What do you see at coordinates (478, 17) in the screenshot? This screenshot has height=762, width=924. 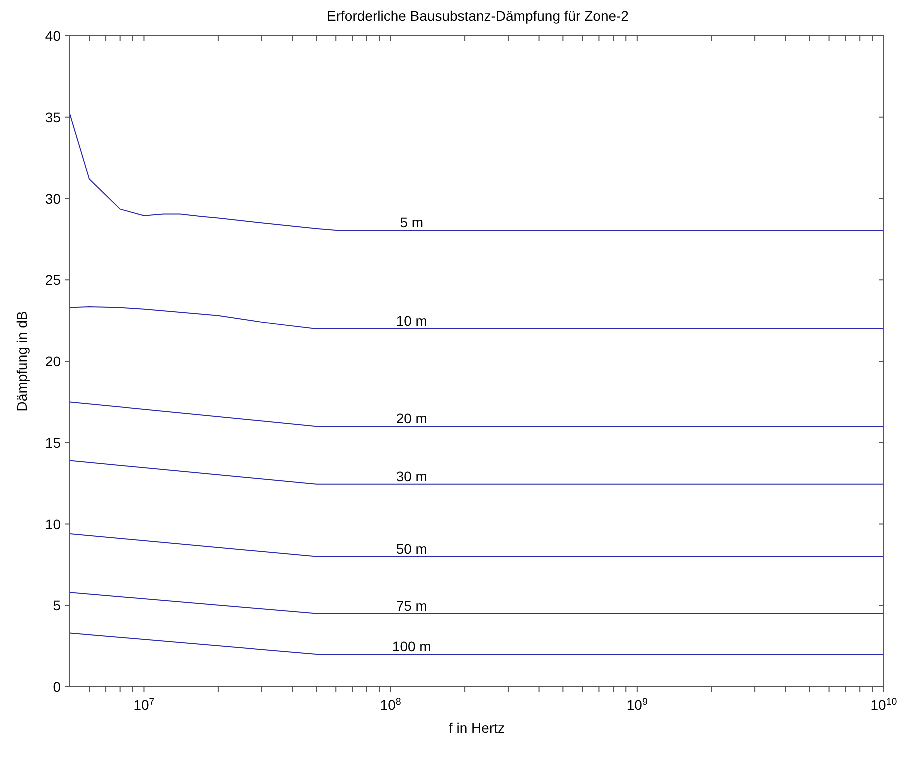 I see `chart-title: Erforderliche Bausubstanz-Dämpfung für Zone-2` at bounding box center [478, 17].